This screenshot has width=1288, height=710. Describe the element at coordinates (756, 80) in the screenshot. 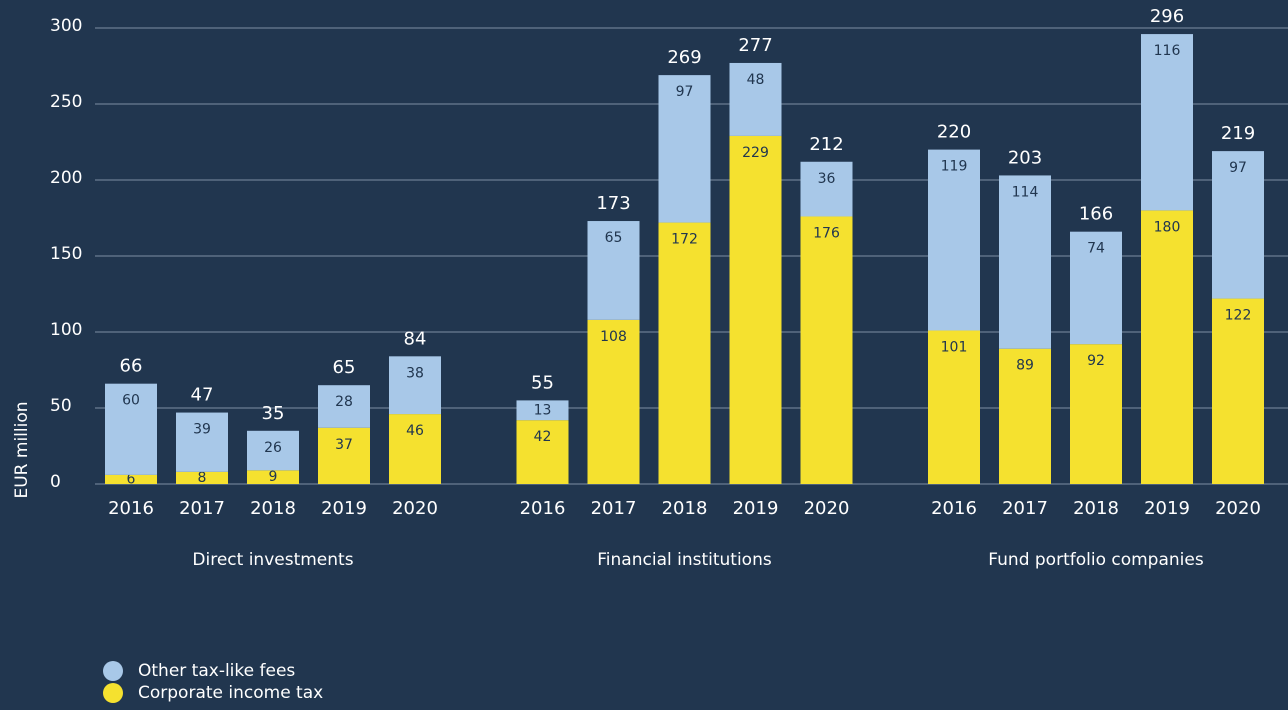

I see `value-label: 48` at that location.